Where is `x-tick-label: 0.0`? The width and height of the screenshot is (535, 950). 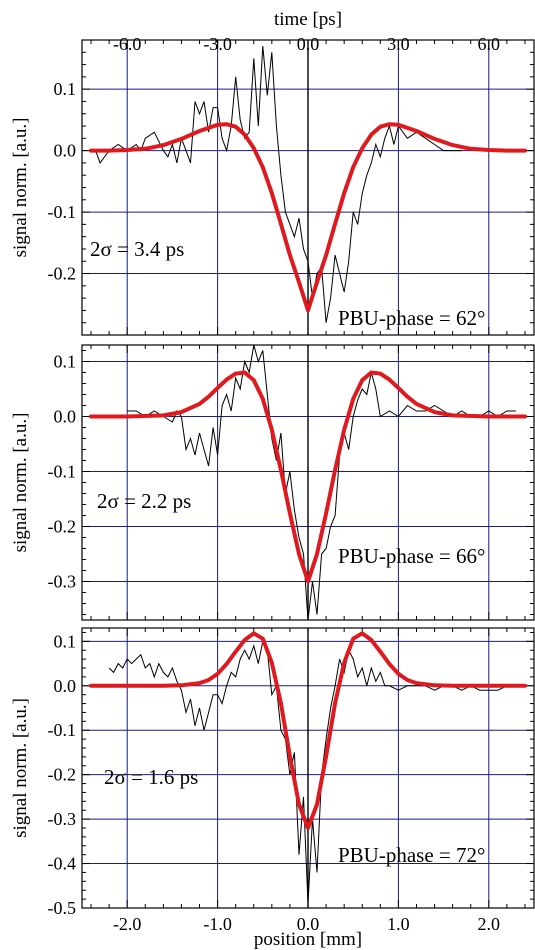 x-tick-label: 0.0 is located at coordinates (308, 924).